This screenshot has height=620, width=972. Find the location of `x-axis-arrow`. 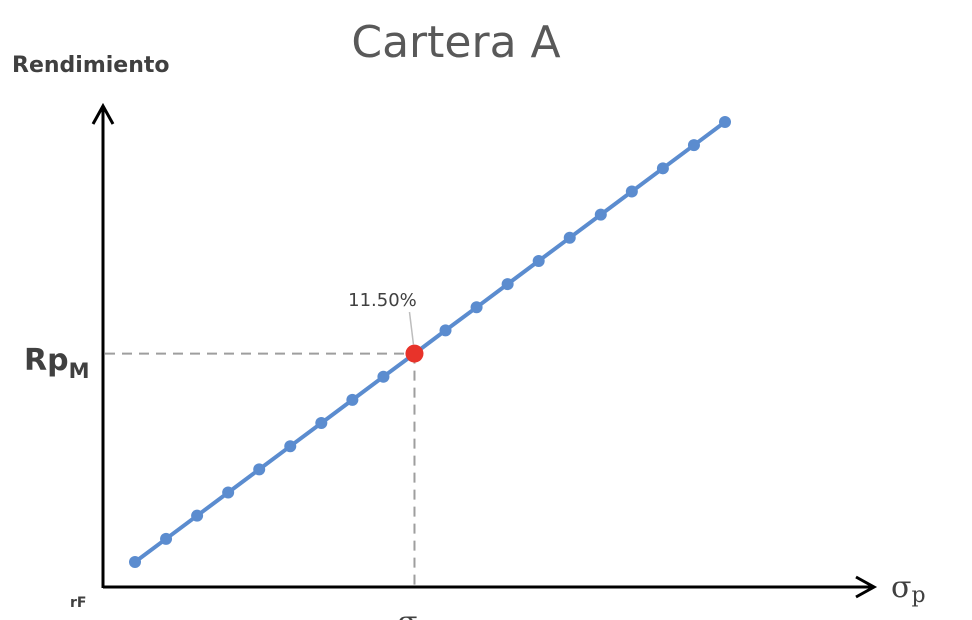

x-axis-arrow is located at coordinates (866, 587).